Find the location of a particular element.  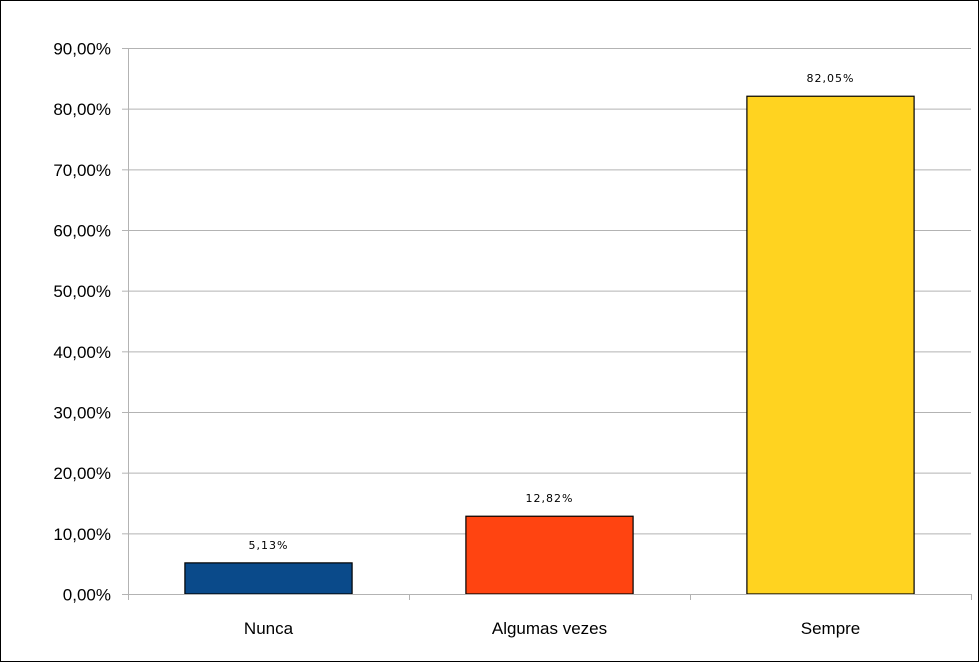

data-label: 5,13% is located at coordinates (269, 545).